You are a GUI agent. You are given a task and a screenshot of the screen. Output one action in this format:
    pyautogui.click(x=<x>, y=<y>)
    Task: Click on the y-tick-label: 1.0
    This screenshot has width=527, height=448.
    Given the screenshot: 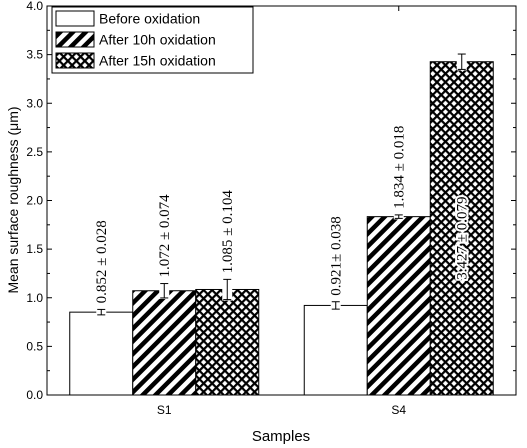 What is the action you would take?
    pyautogui.click(x=34, y=298)
    